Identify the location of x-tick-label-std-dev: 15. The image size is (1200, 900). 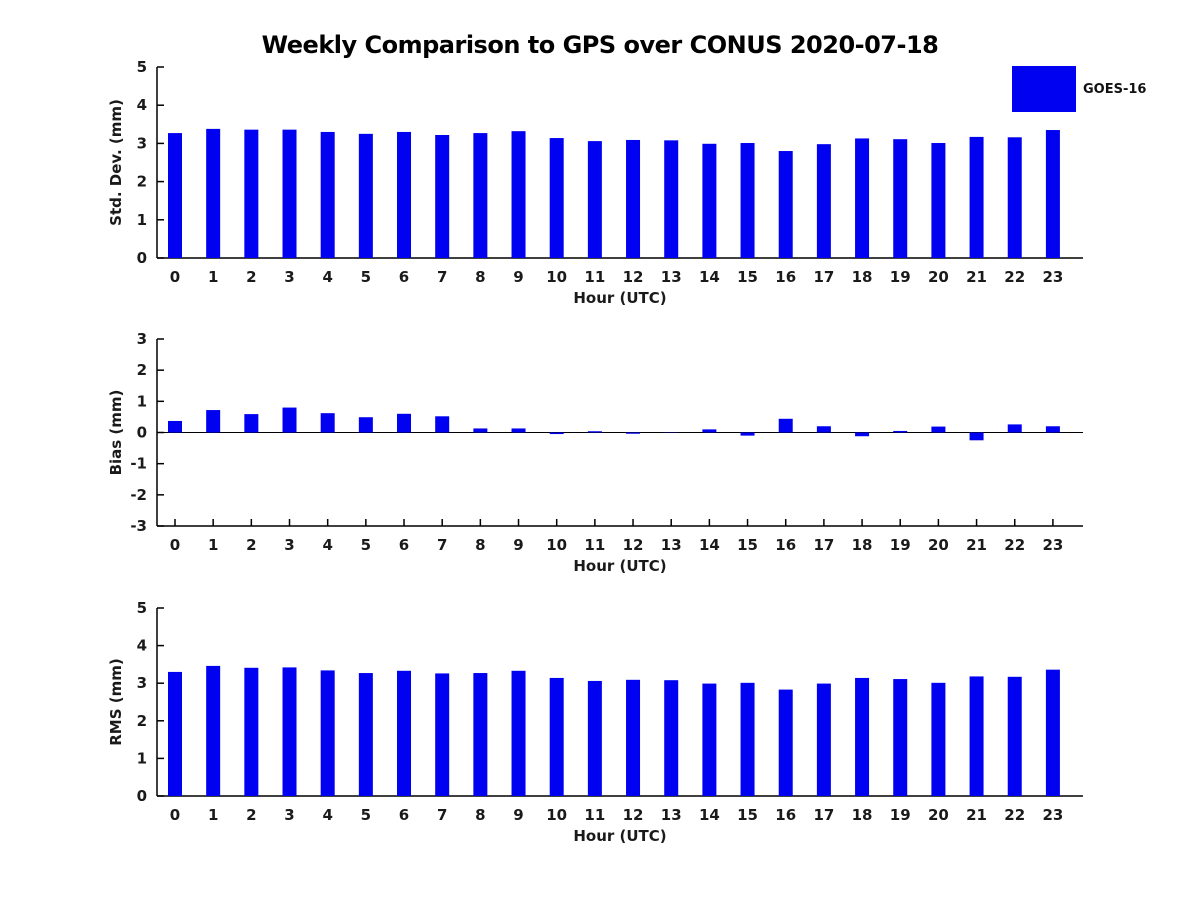
(747, 277).